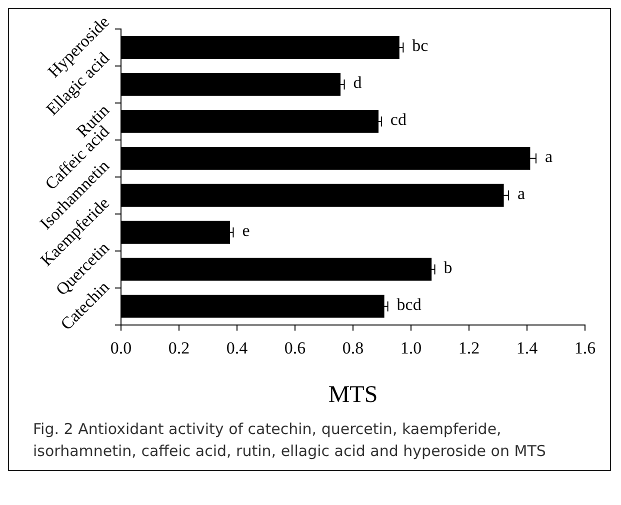 Image resolution: width=621 pixels, height=505 pixels. I want to click on x-tick-label: 1.0, so click(411, 348).